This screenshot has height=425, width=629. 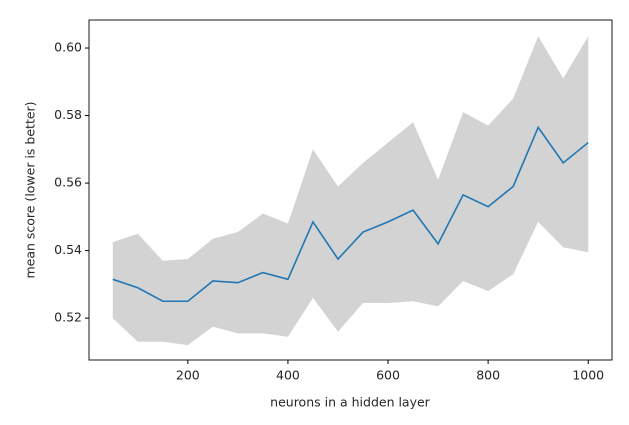 What do you see at coordinates (488, 375) in the screenshot?
I see `x-tick-label: 800` at bounding box center [488, 375].